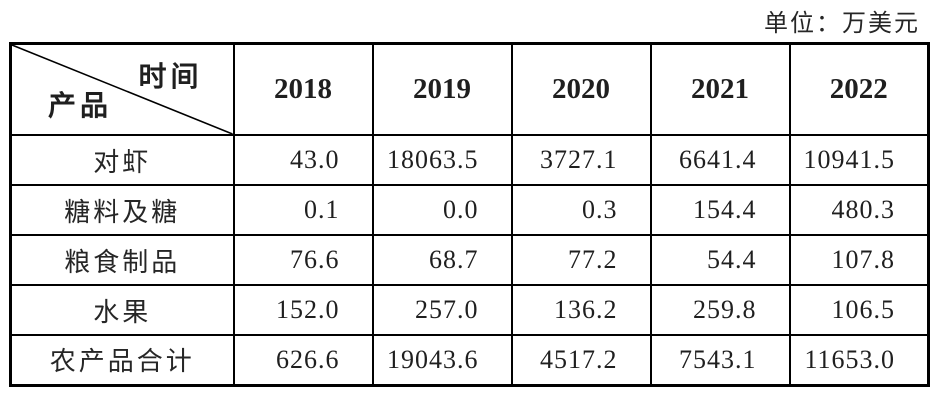  Describe the element at coordinates (442, 360) in the screenshot. I see `value-cell: 19043.6` at that location.